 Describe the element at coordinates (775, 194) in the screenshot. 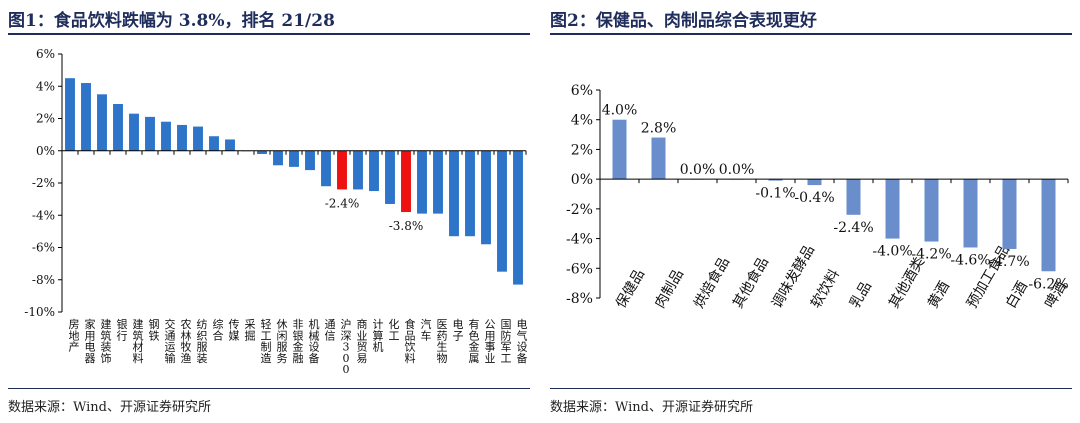

I see `data-label: -0.1%` at that location.